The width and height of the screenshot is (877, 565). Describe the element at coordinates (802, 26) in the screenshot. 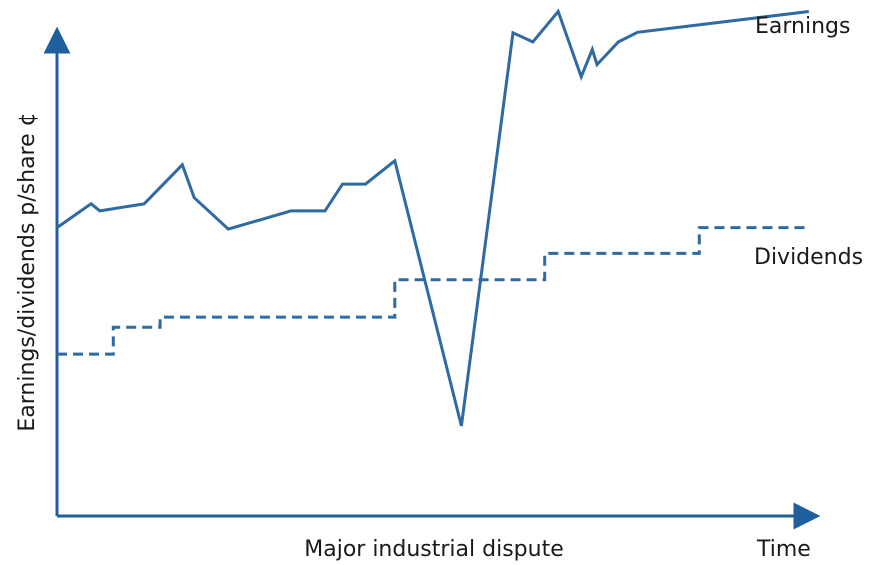

I see `series-label-earnings: Earnings` at that location.